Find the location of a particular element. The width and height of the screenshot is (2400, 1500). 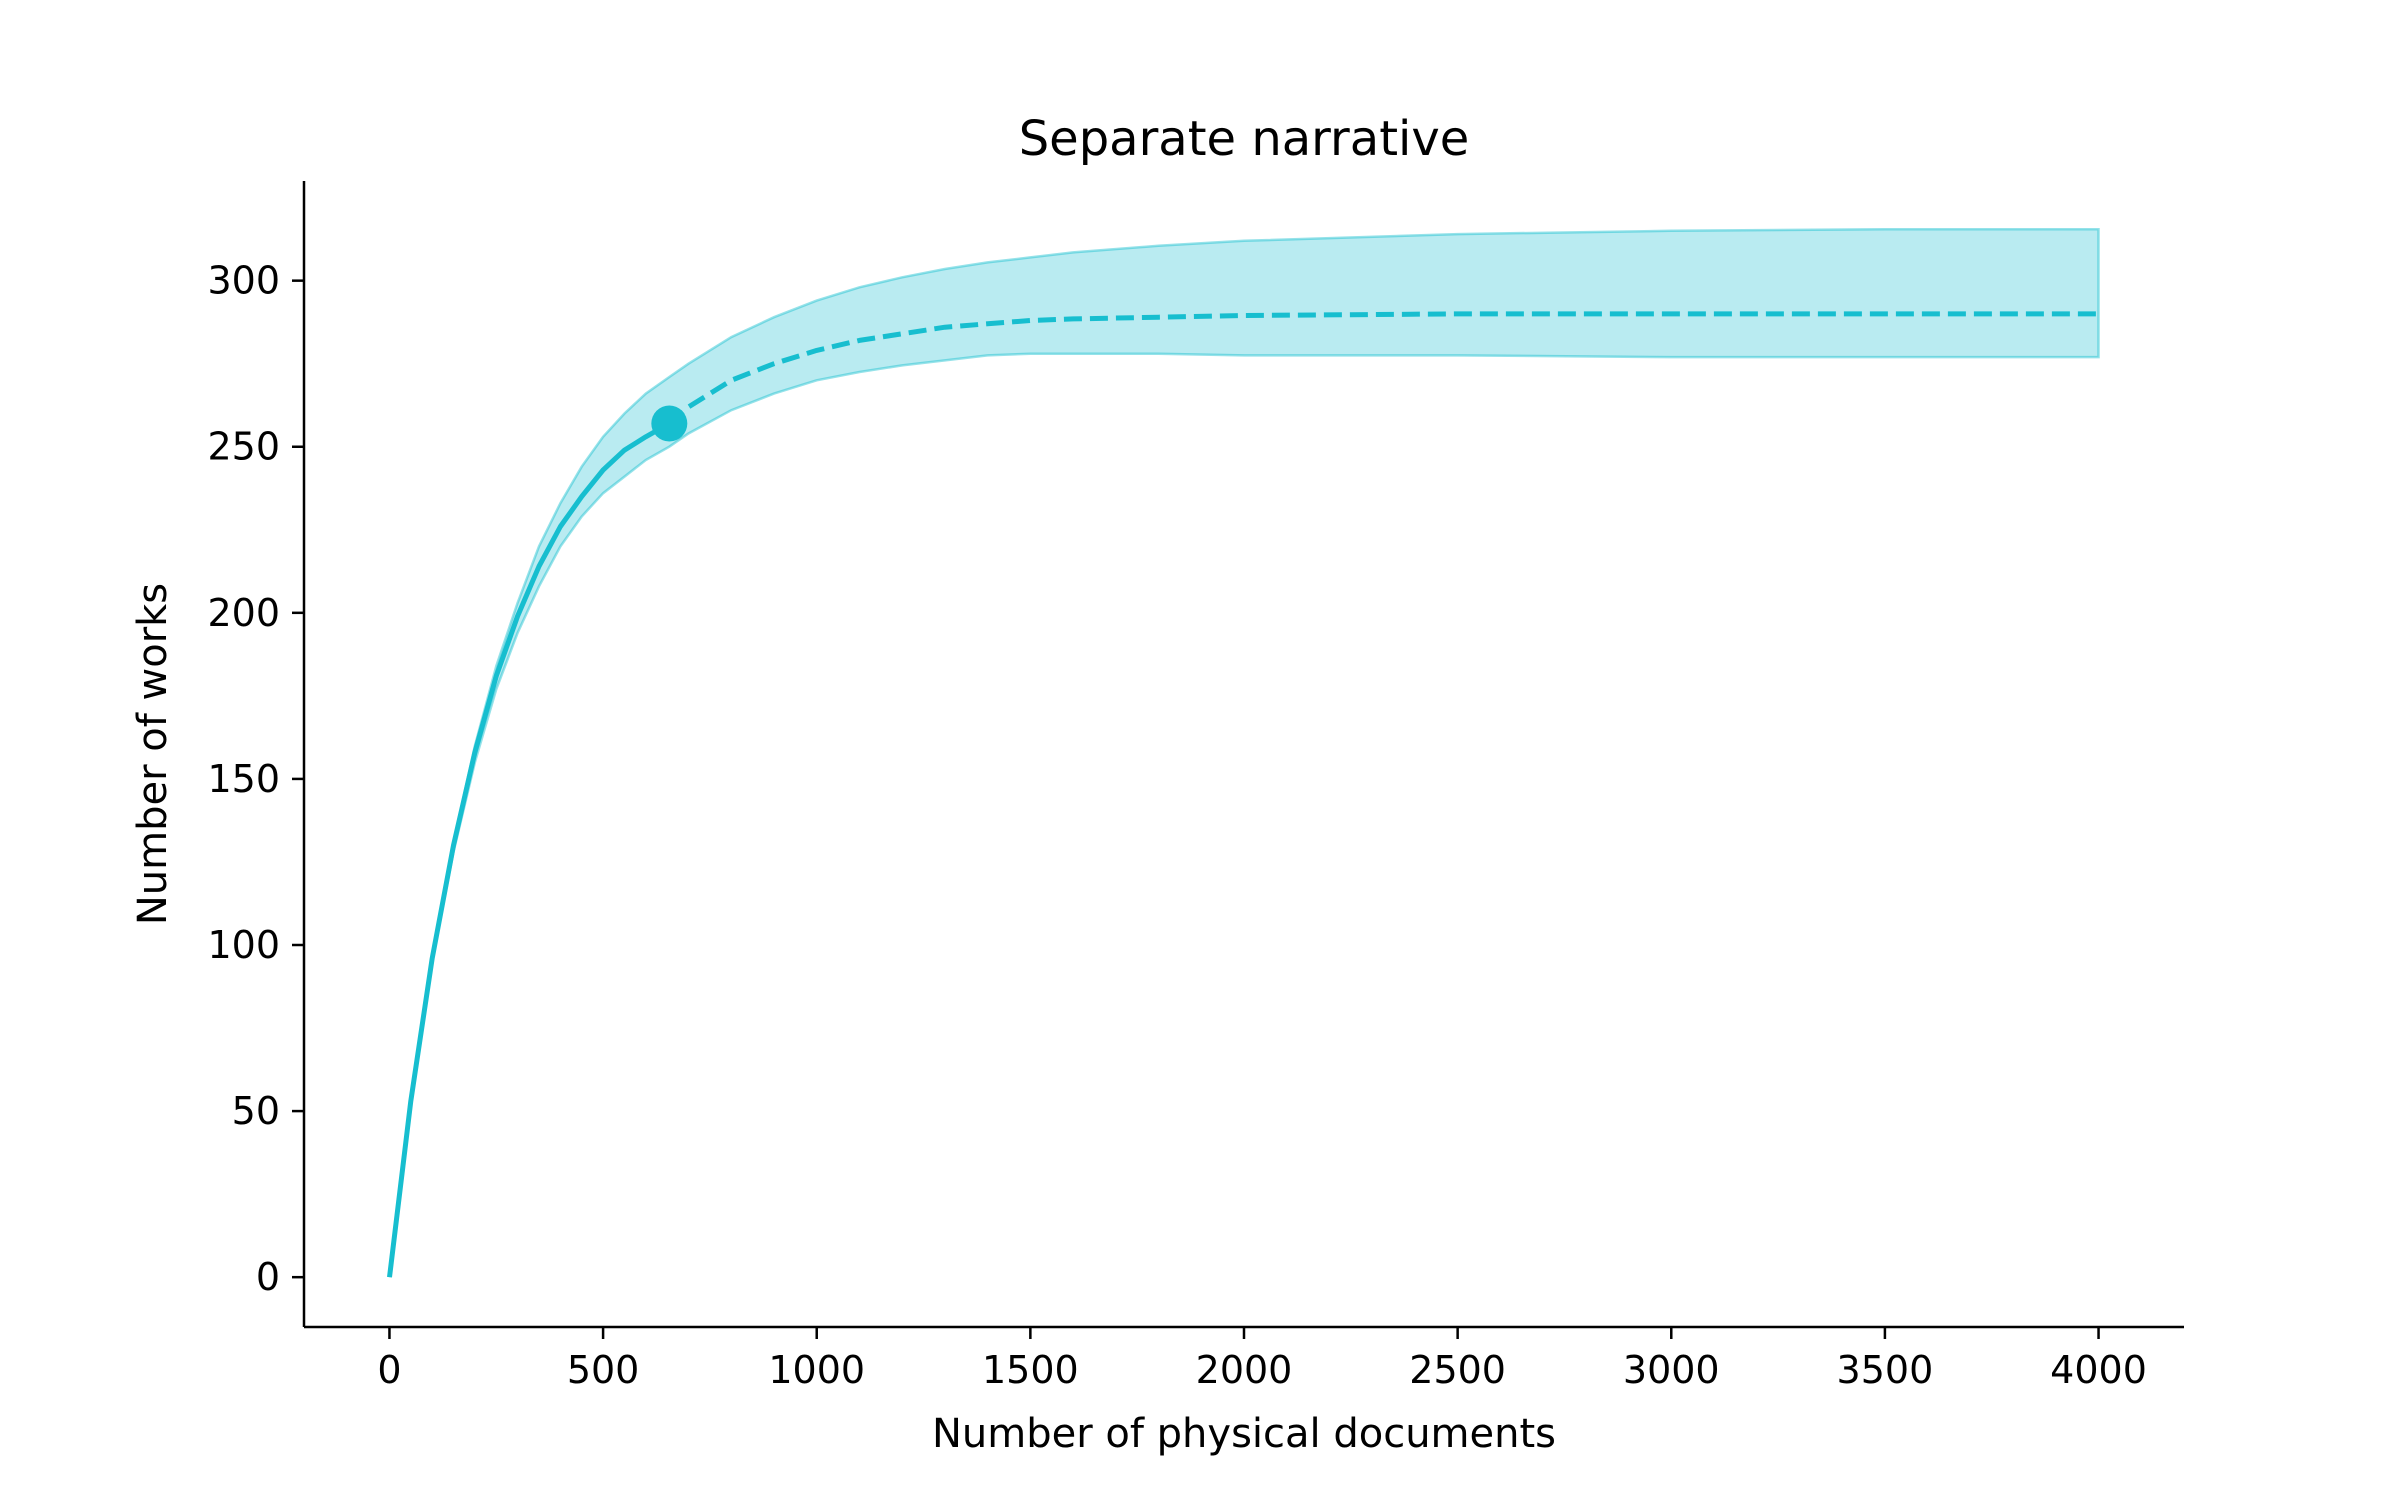

x-tick-label: 2000 is located at coordinates (1244, 1370).